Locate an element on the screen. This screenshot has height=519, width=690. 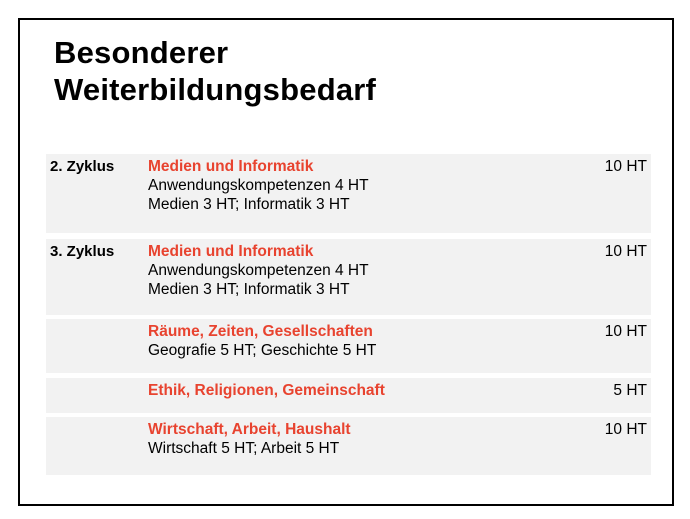
subject-detail: Geografie 5 HT; Geschichte 5 HT is located at coordinates (262, 350).